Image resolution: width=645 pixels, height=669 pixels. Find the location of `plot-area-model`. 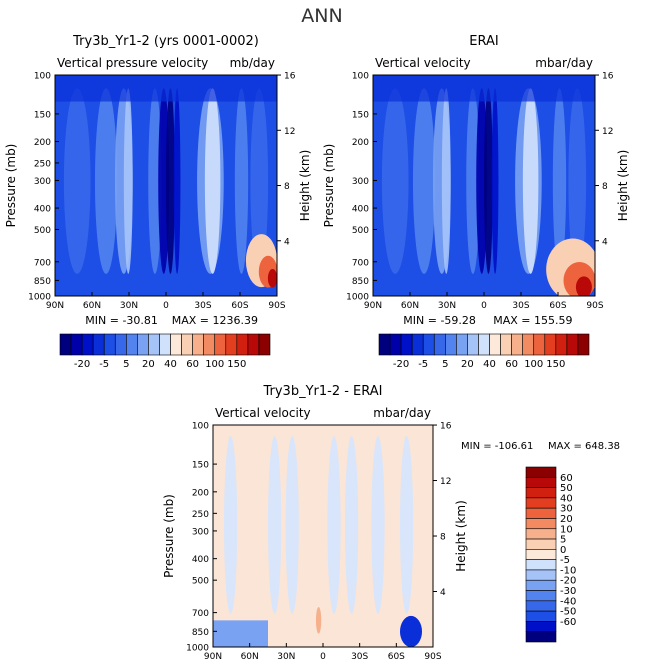

plot-area-model is located at coordinates (166, 185).